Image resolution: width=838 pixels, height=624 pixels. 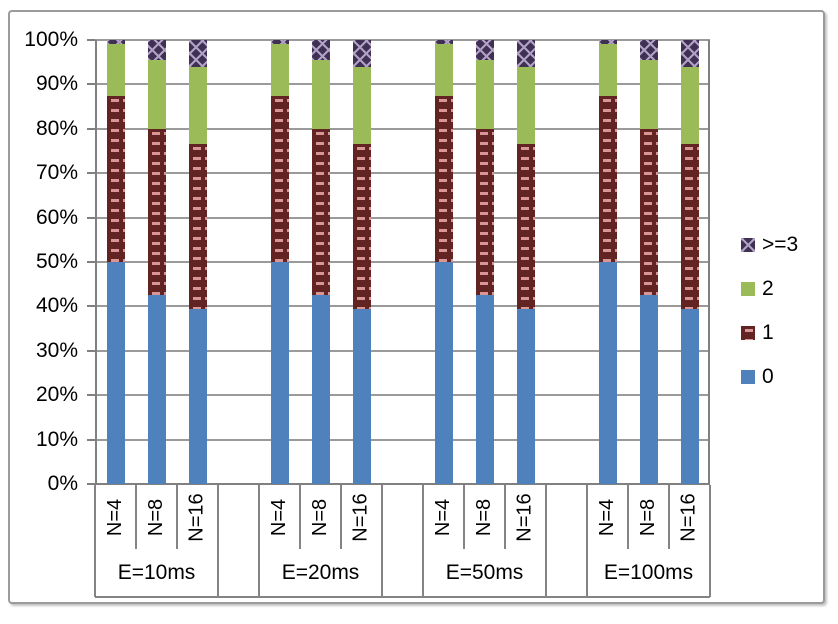 What do you see at coordinates (56, 395) in the screenshot?
I see `y-axis-label: 20%` at bounding box center [56, 395].